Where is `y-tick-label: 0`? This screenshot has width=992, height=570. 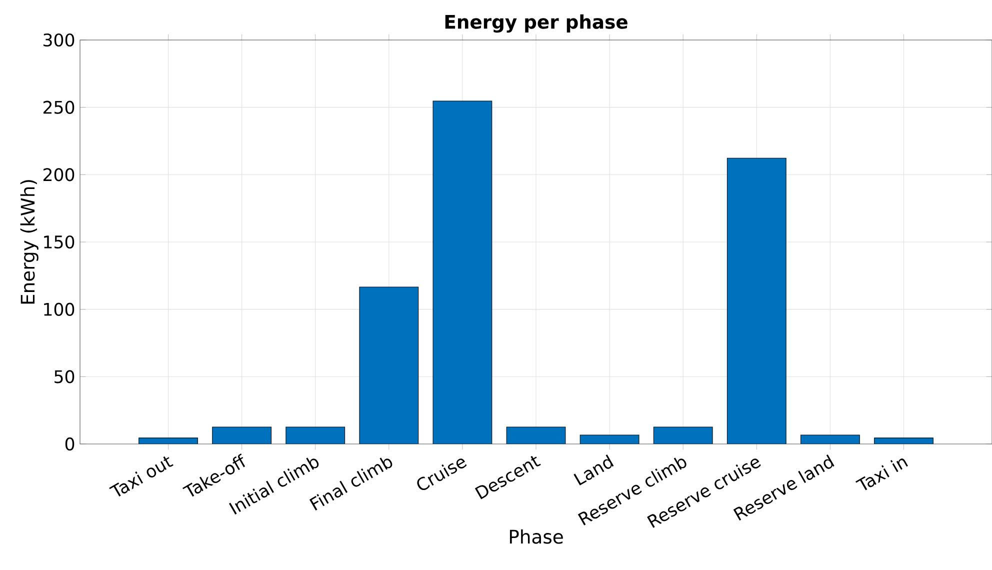 y-tick-label: 0 is located at coordinates (69, 444).